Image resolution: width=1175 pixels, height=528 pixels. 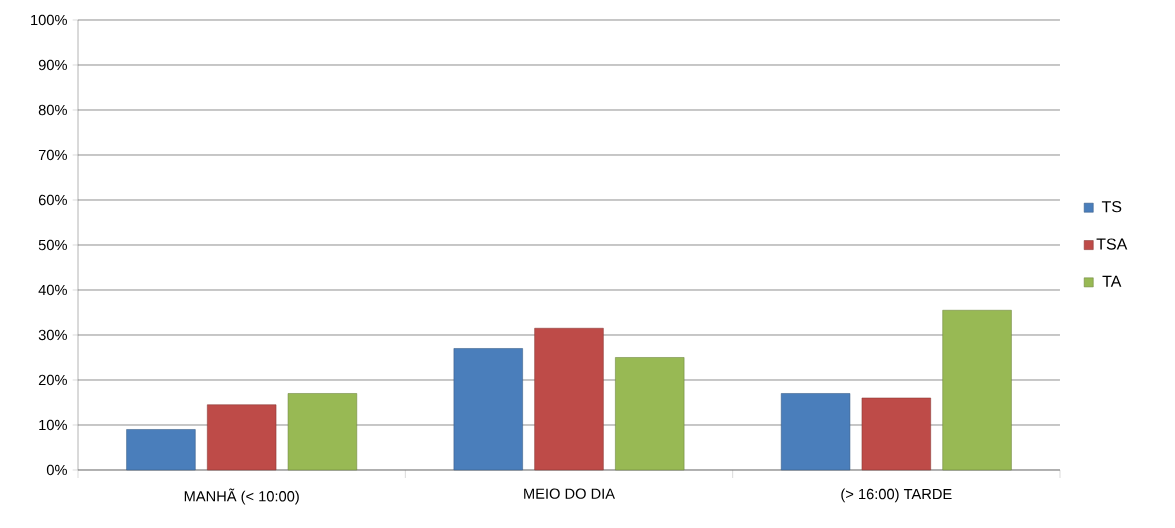 I want to click on y-tick-label: 40%, so click(x=52, y=290).